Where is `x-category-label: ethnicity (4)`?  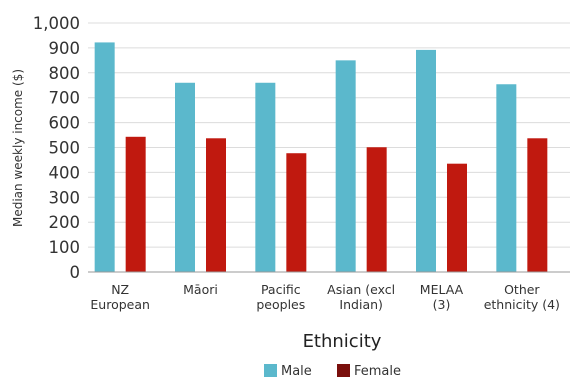 x-category-label: ethnicity (4) is located at coordinates (522, 304).